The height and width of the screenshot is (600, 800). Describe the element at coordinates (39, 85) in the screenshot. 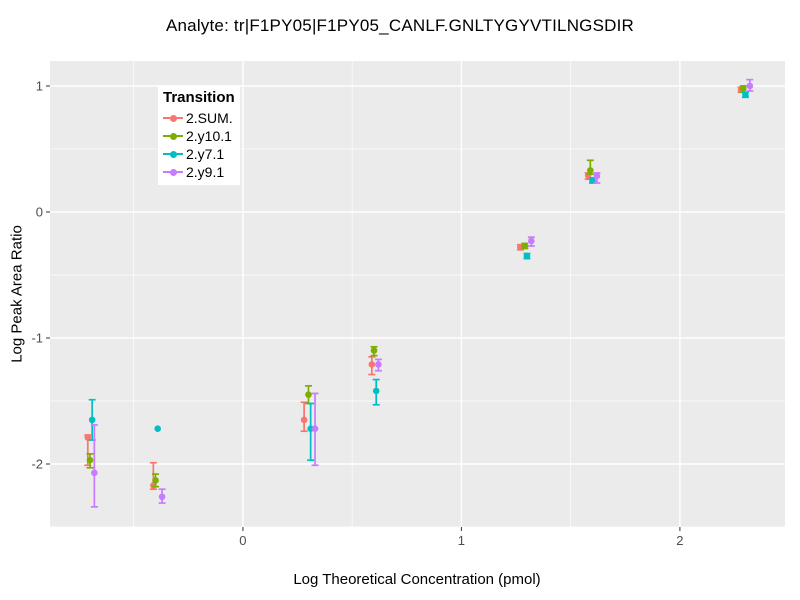

I see `y-tick-label: 1` at that location.